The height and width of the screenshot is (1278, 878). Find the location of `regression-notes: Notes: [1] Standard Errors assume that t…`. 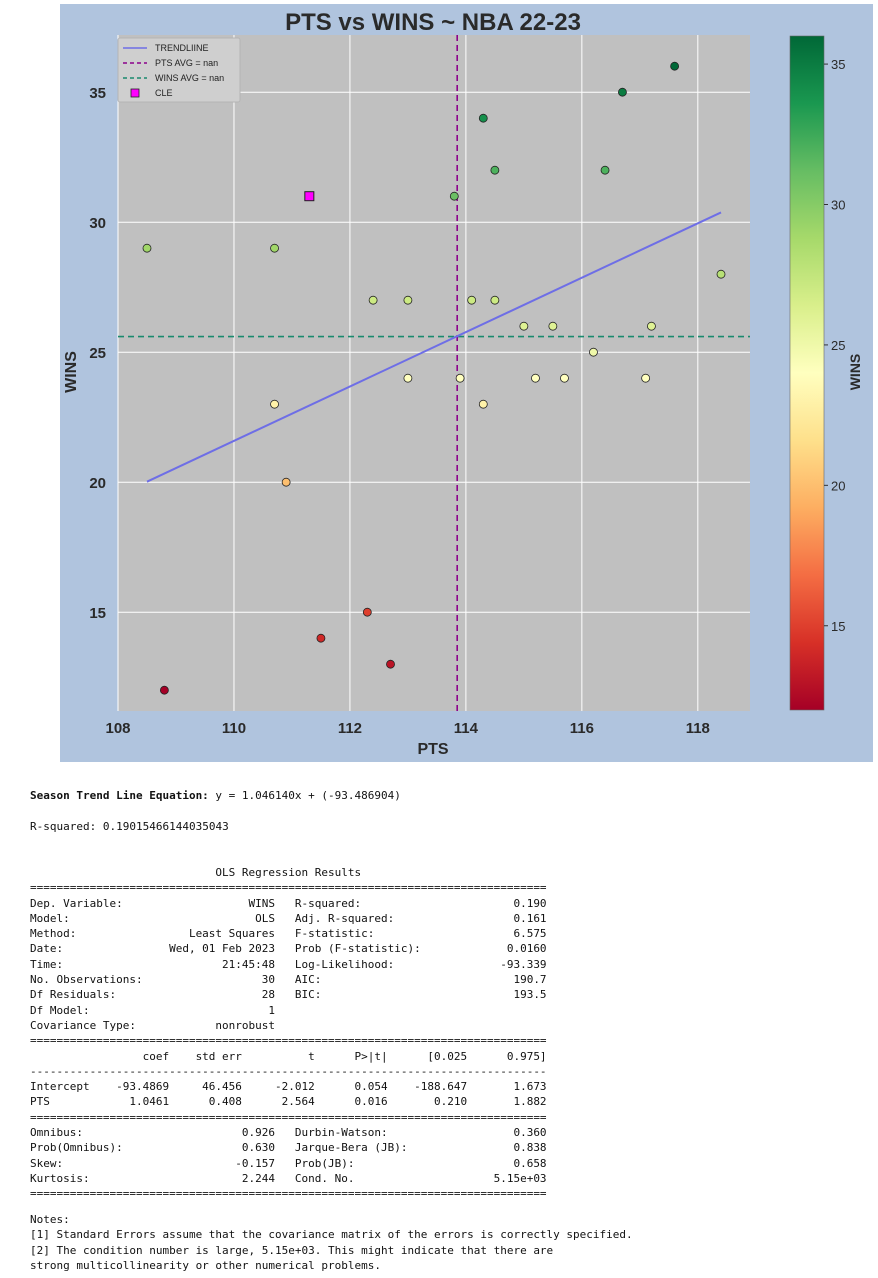

regression-notes: Notes: [1] Standard Errors assume that t… is located at coordinates (331, 1242).